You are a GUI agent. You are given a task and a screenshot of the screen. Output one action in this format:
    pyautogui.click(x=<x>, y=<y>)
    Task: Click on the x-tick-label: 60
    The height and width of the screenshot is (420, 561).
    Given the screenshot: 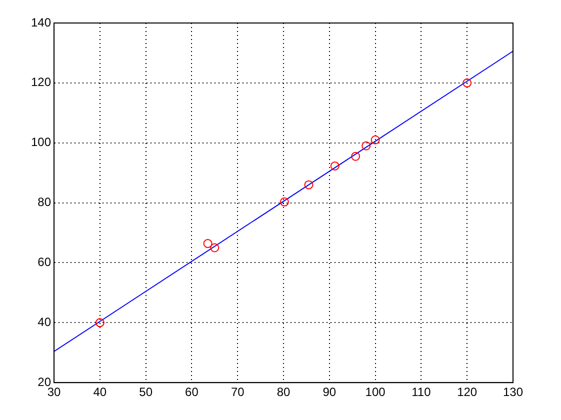 What is the action you would take?
    pyautogui.click(x=192, y=392)
    